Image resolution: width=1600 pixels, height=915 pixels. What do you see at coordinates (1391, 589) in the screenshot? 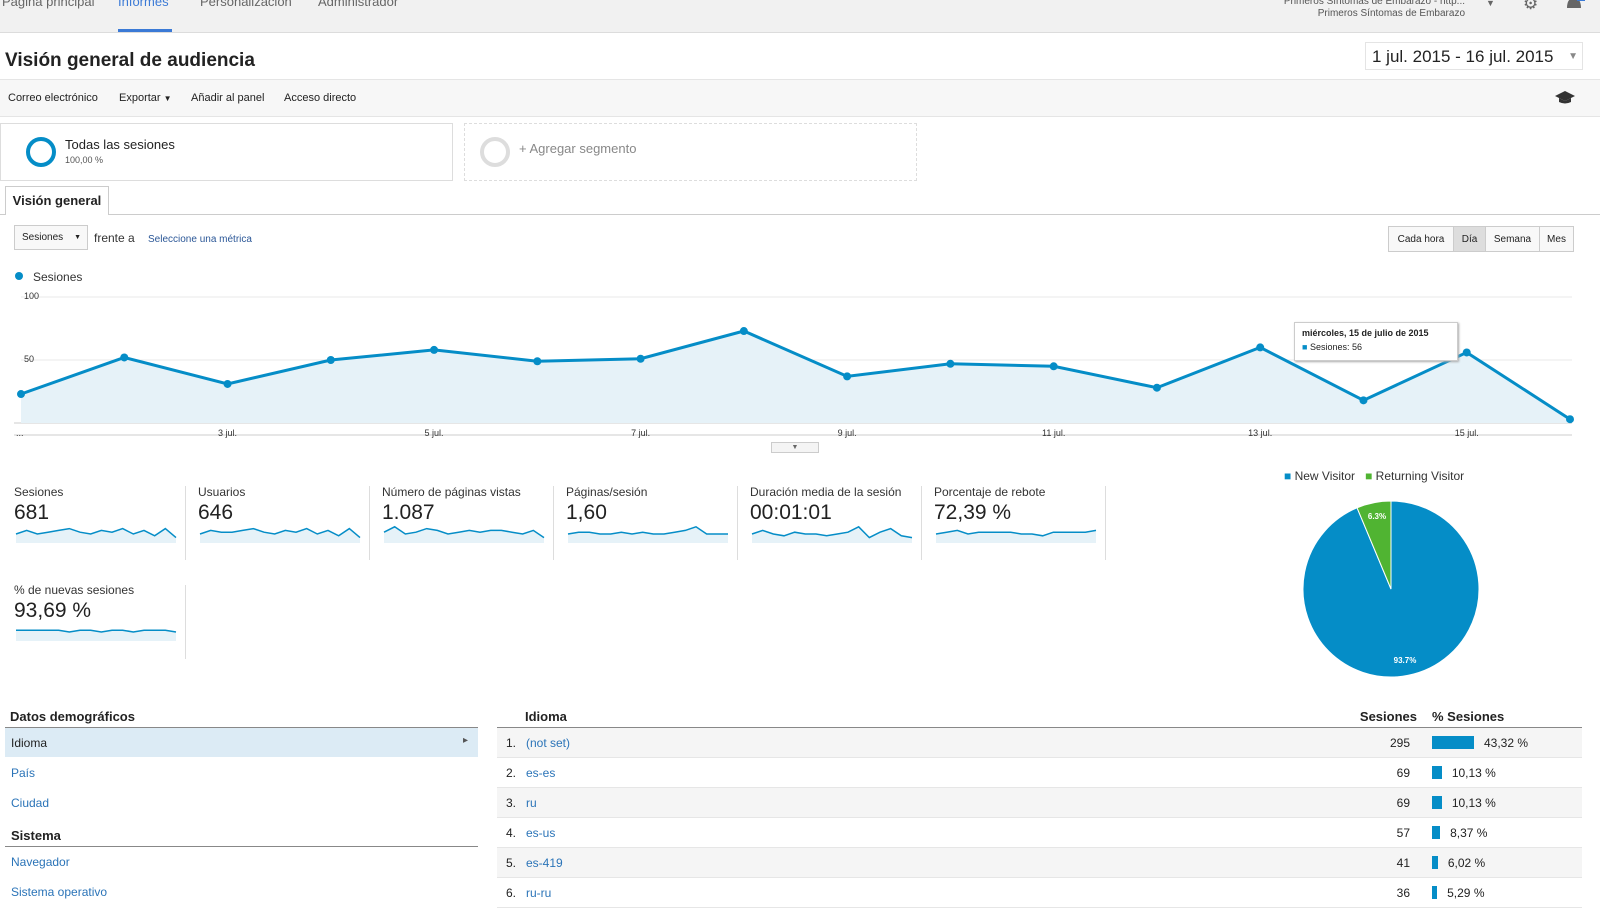
I see `visitor-type-pie-chart: 93.7% 6.3%` at bounding box center [1391, 589].